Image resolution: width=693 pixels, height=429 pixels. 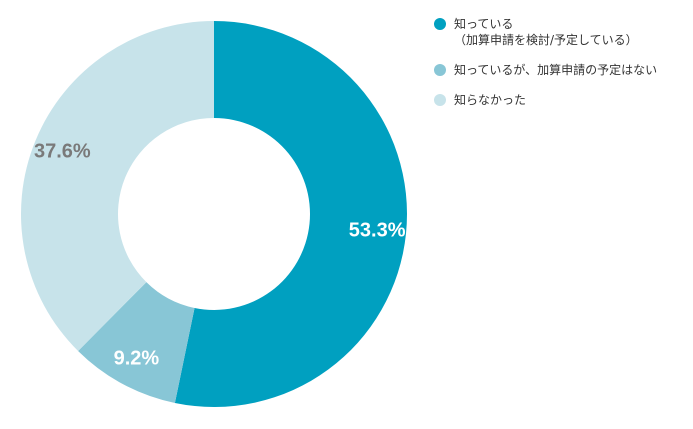 I want to click on legend-item-2: 知らなかった, so click(x=561, y=100).